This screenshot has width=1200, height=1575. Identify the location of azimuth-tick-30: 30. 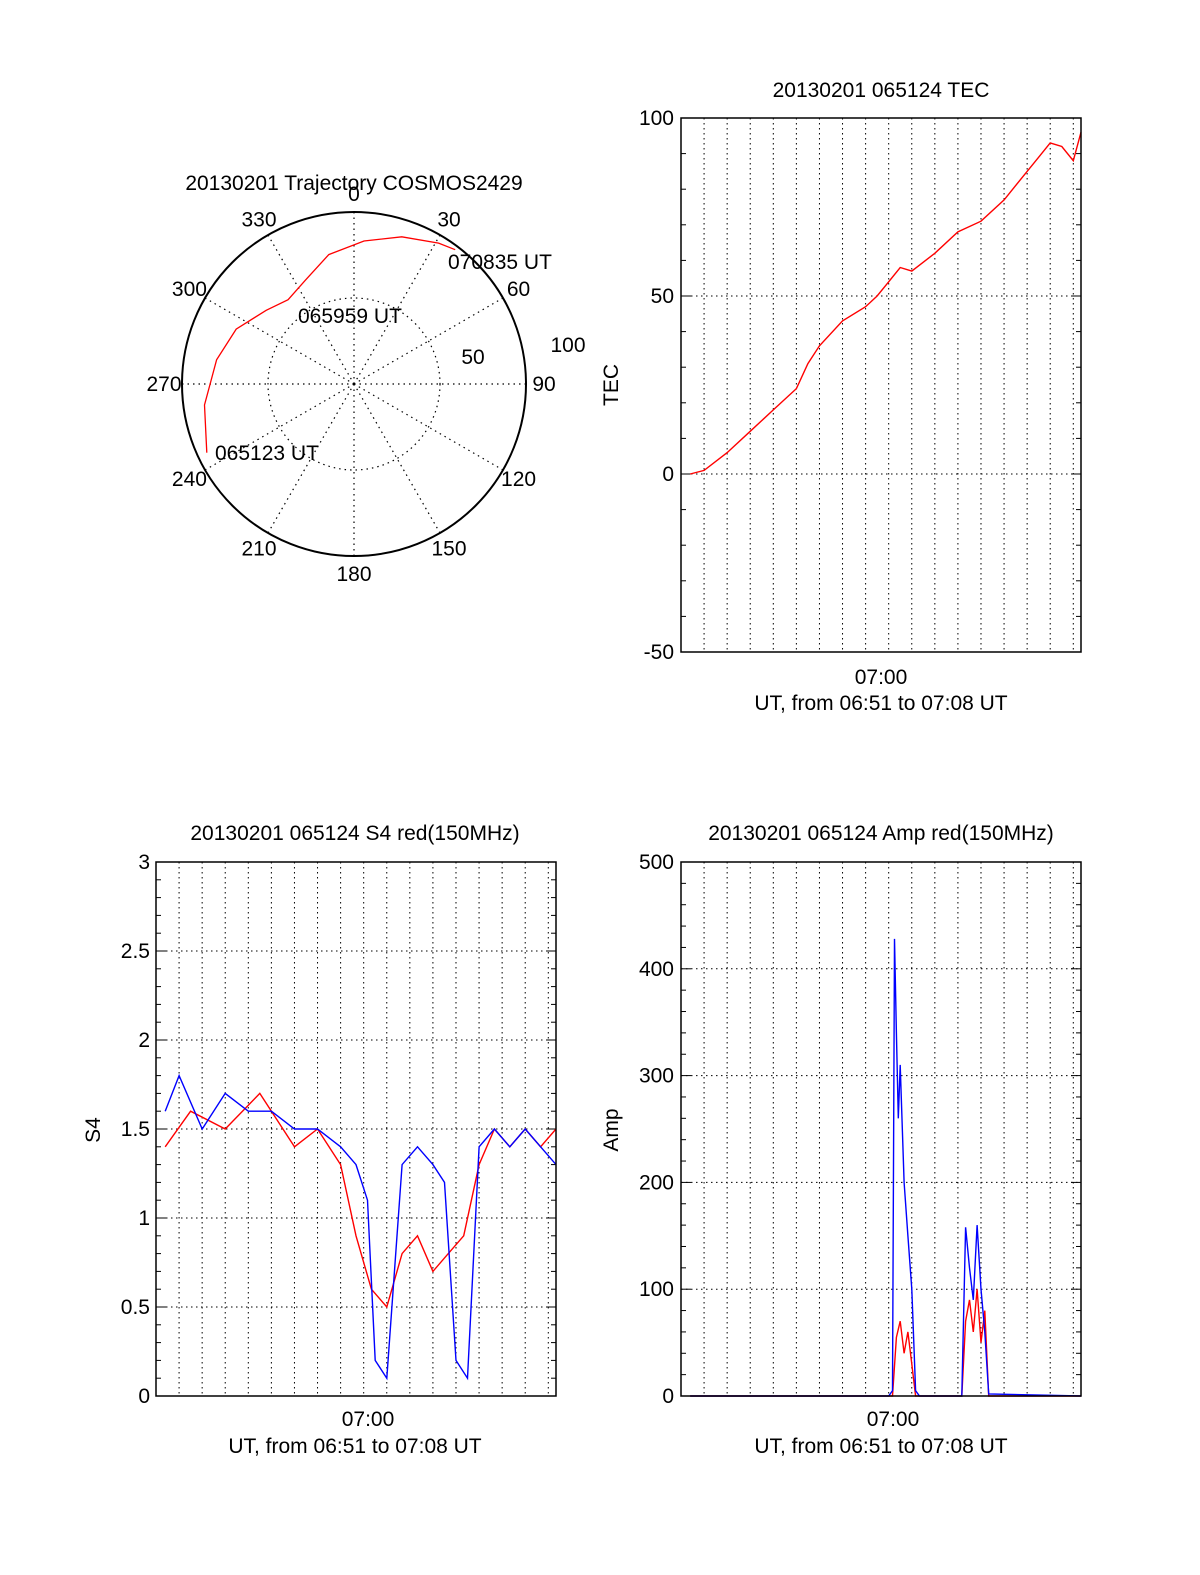
(448, 219).